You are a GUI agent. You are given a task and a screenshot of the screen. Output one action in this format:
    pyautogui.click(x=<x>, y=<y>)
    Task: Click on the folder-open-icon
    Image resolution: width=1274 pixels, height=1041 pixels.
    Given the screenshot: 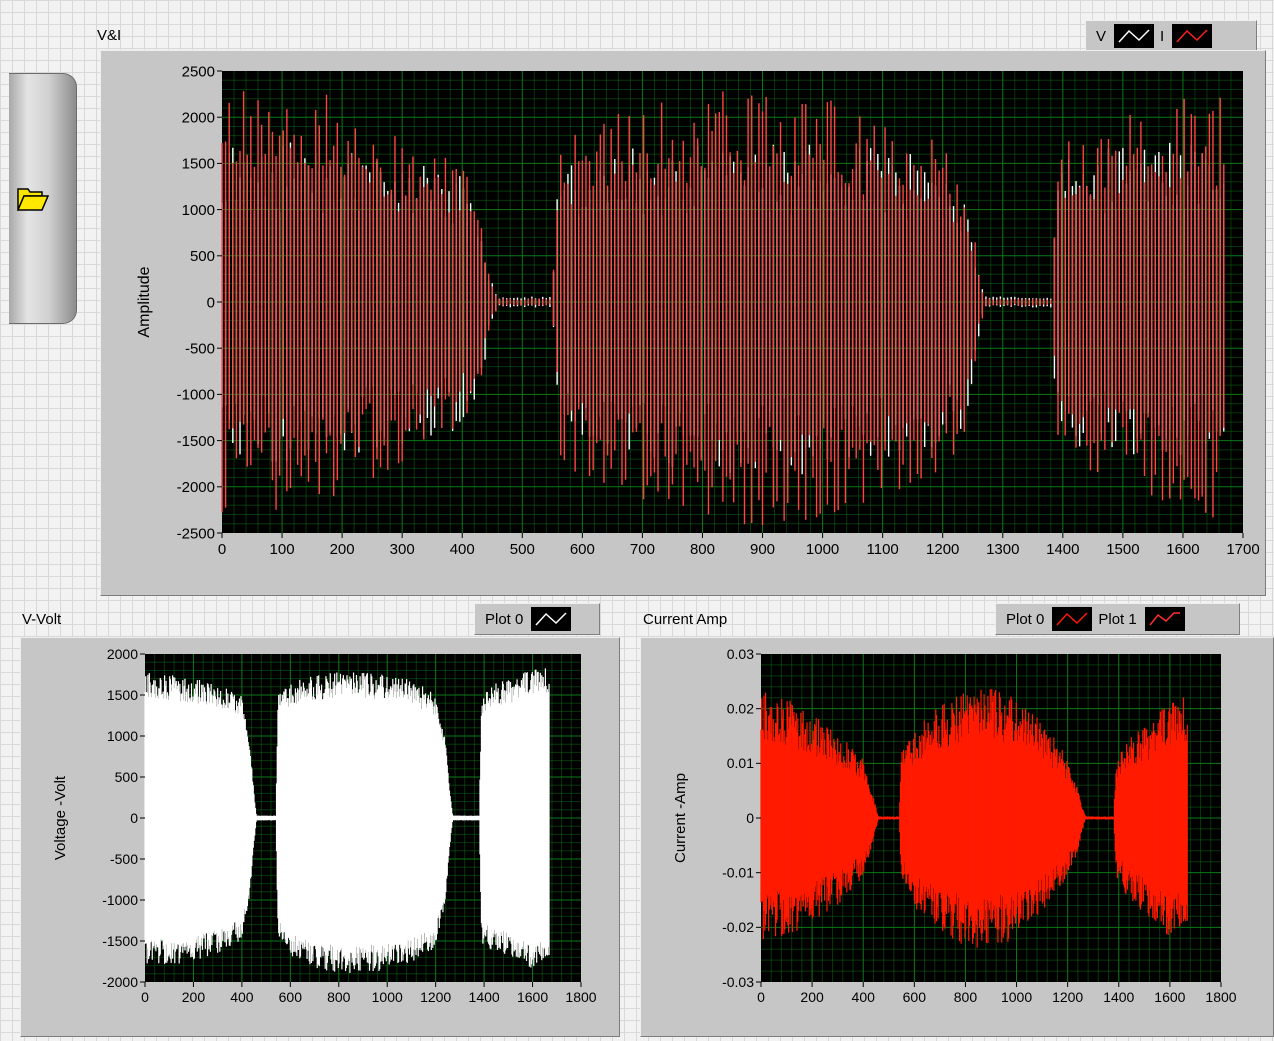 What is the action you would take?
    pyautogui.click(x=33, y=199)
    